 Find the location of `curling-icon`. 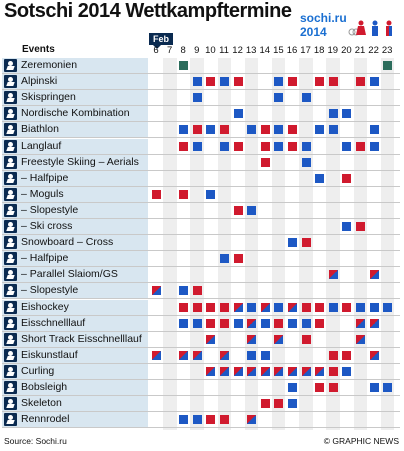

curling-icon is located at coordinates (10, 259).